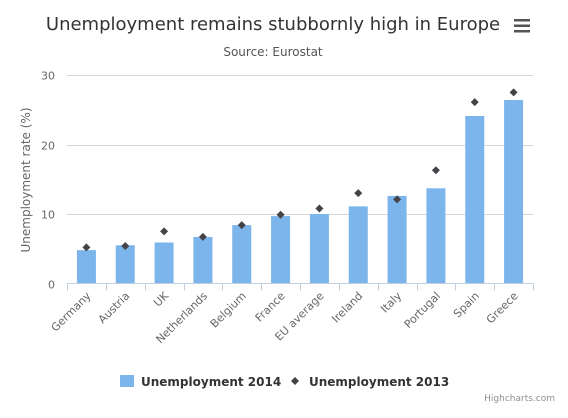 The height and width of the screenshot is (418, 568). What do you see at coordinates (211, 382) in the screenshot?
I see `legend-label-2014: Unemployment 2014` at bounding box center [211, 382].